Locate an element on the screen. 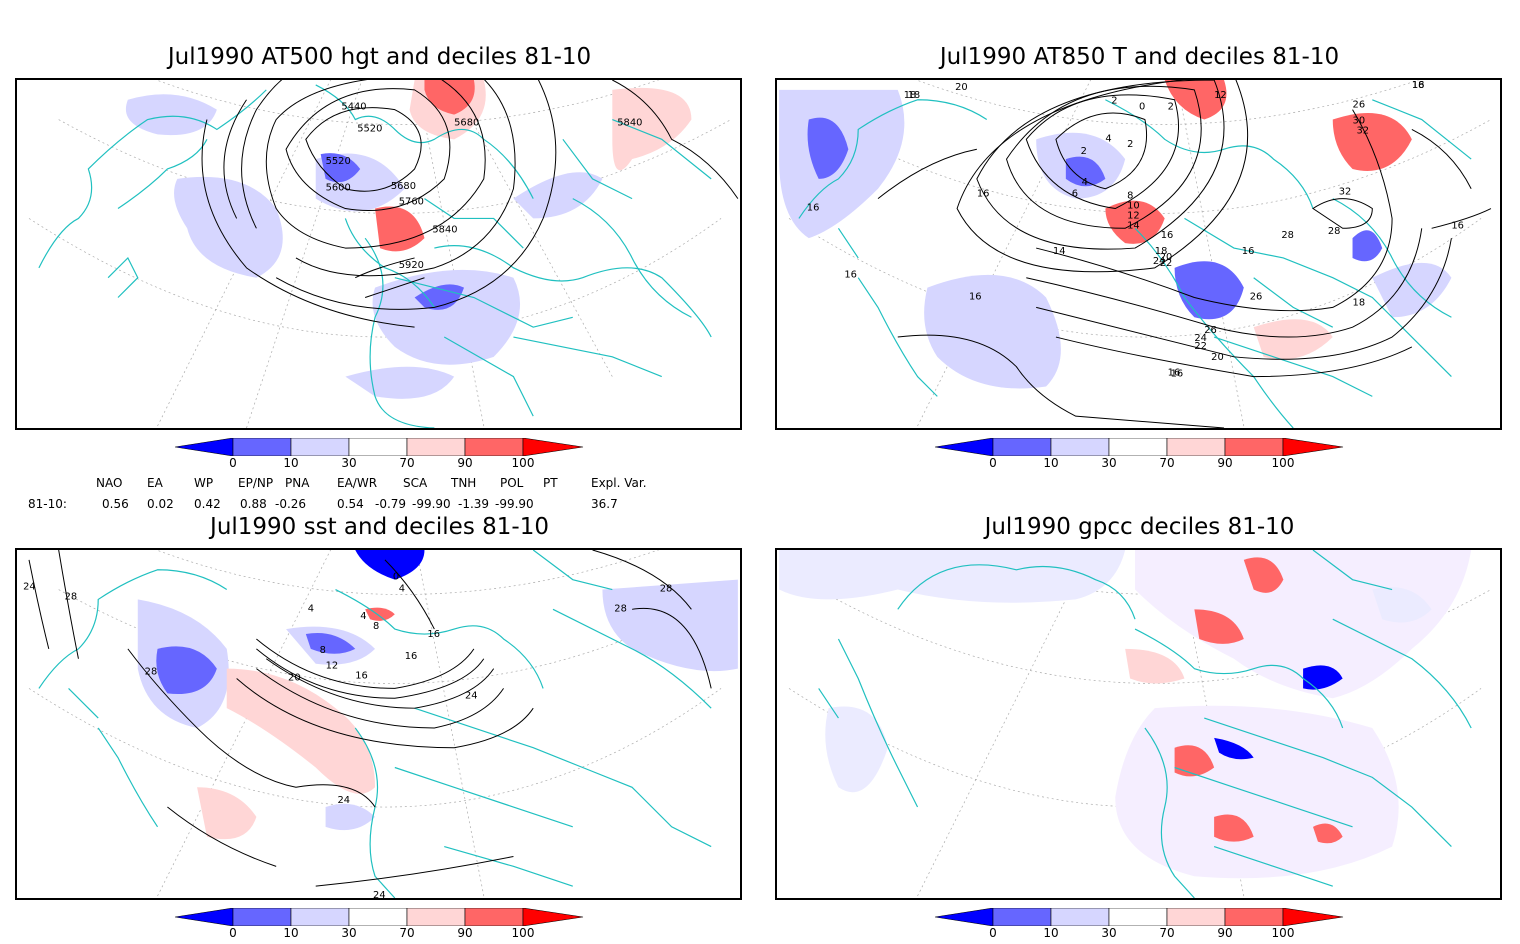 This screenshot has width=1520, height=944. index-header: PT is located at coordinates (550, 483).